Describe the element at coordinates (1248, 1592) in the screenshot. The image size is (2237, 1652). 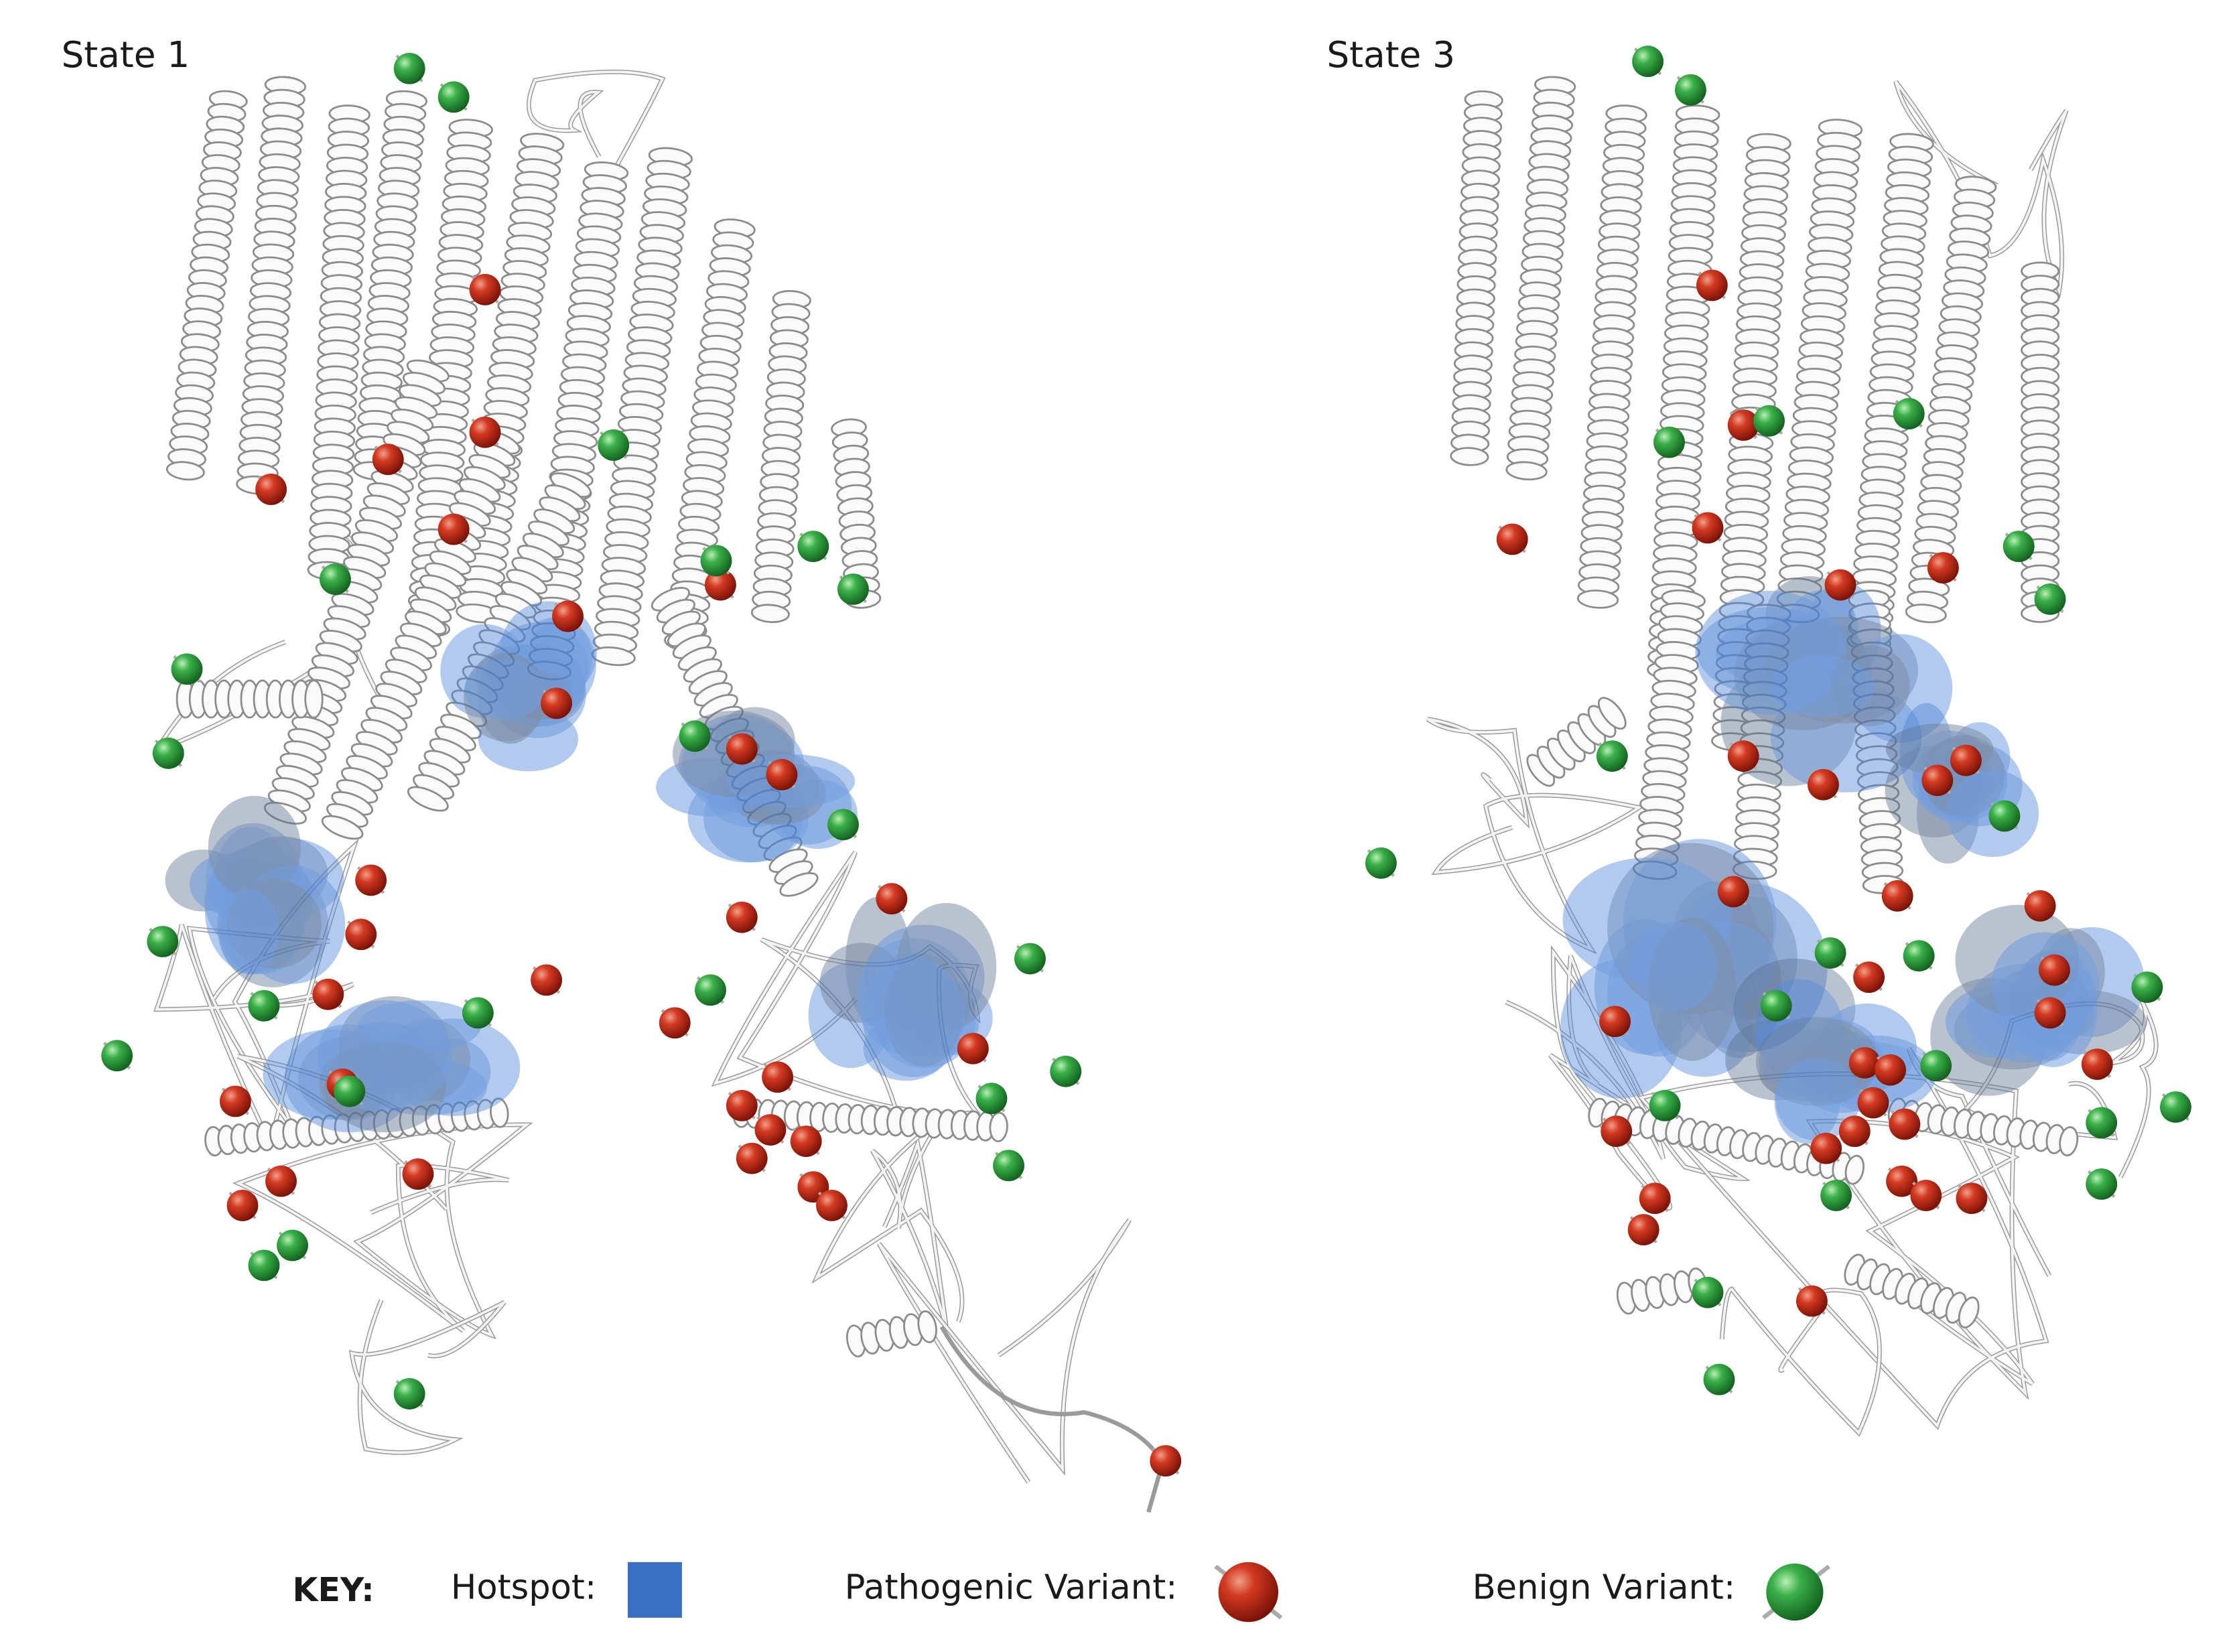
I see `pathogenic-swatch` at that location.